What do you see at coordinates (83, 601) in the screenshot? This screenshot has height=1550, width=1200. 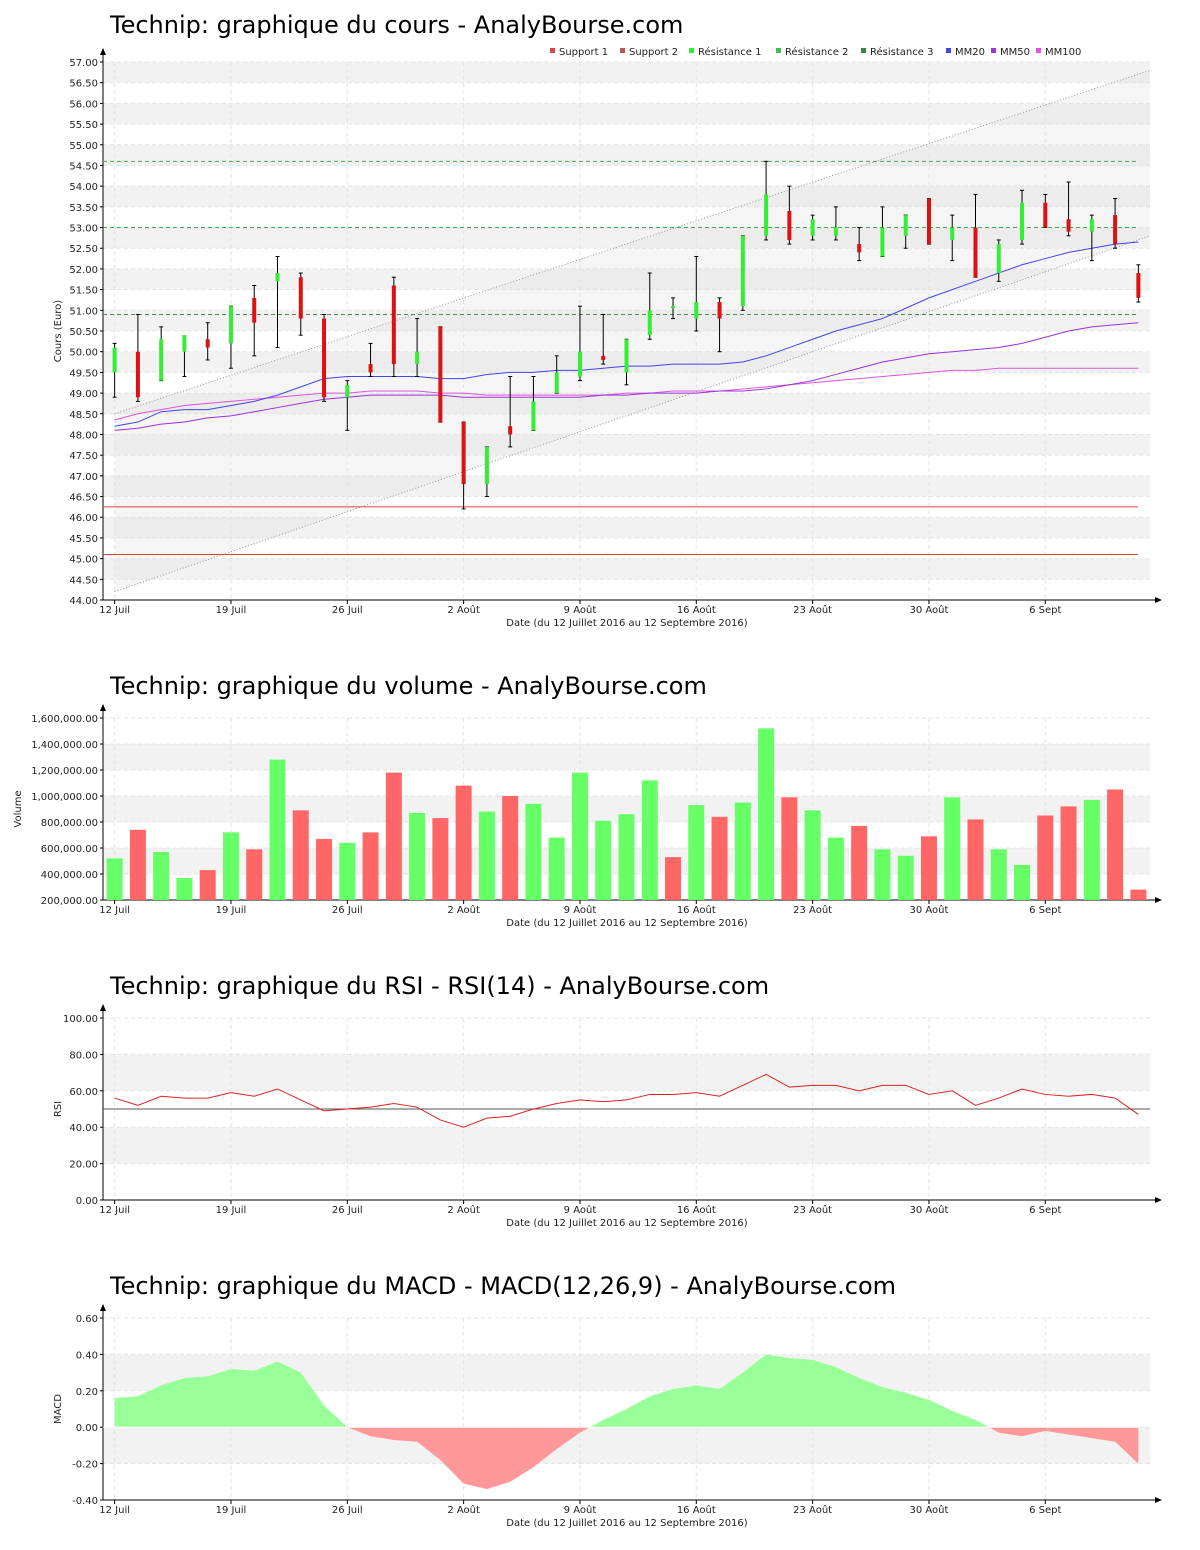 I see `y-tick-label: 44.00` at bounding box center [83, 601].